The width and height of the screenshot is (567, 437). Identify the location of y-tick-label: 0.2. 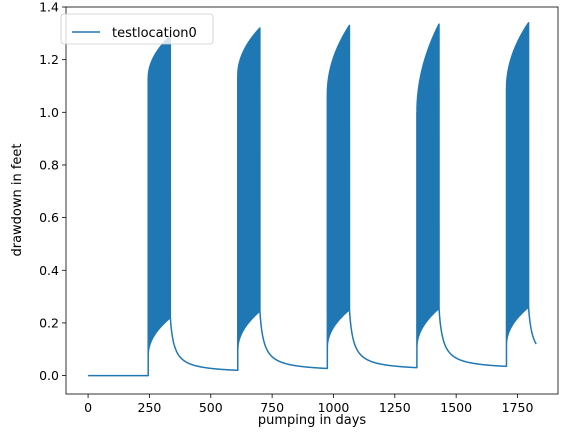
(49, 322).